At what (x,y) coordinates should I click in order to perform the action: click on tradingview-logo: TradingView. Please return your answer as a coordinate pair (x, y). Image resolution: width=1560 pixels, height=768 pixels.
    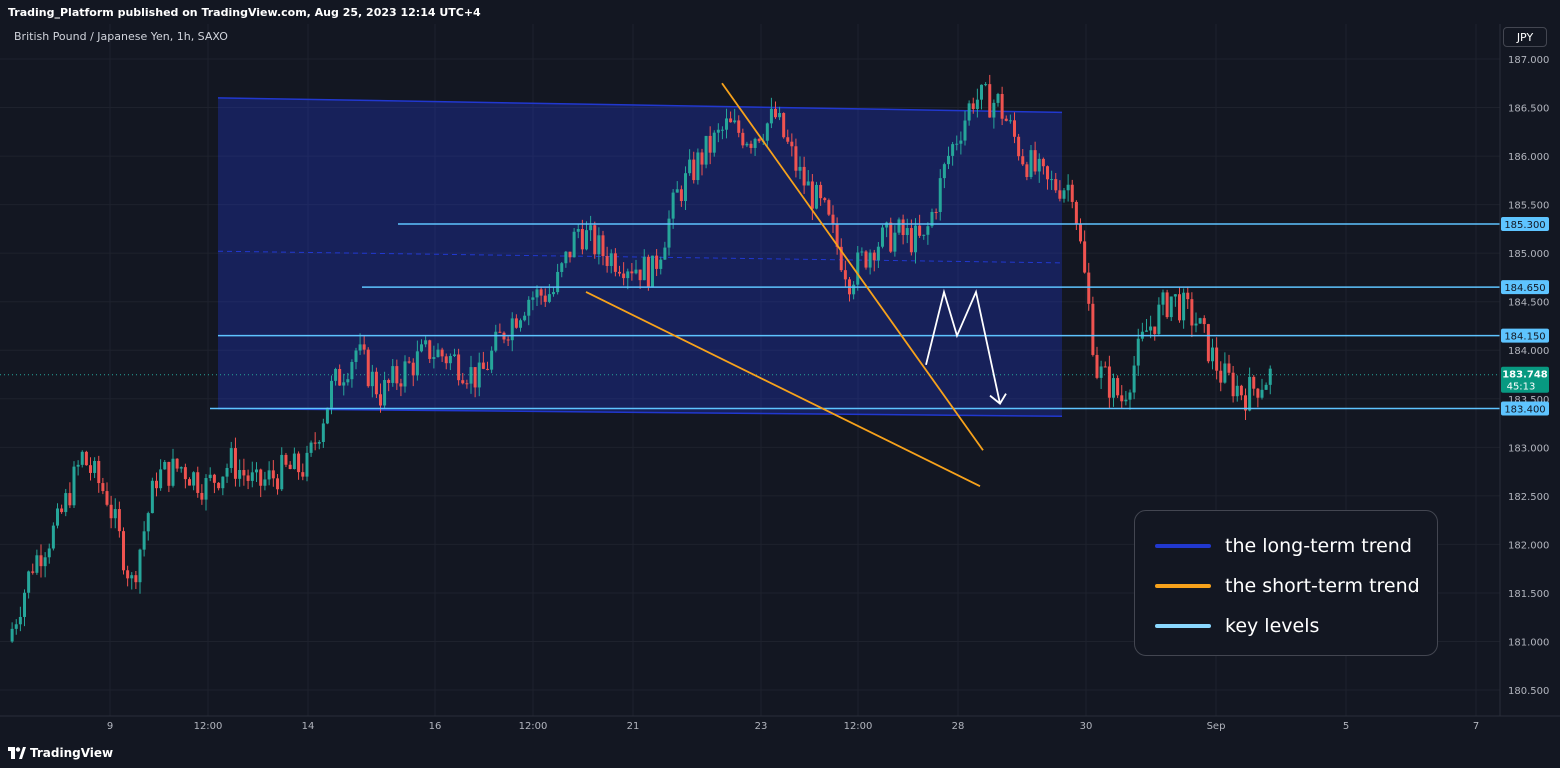
    Looking at the image, I should click on (60, 753).